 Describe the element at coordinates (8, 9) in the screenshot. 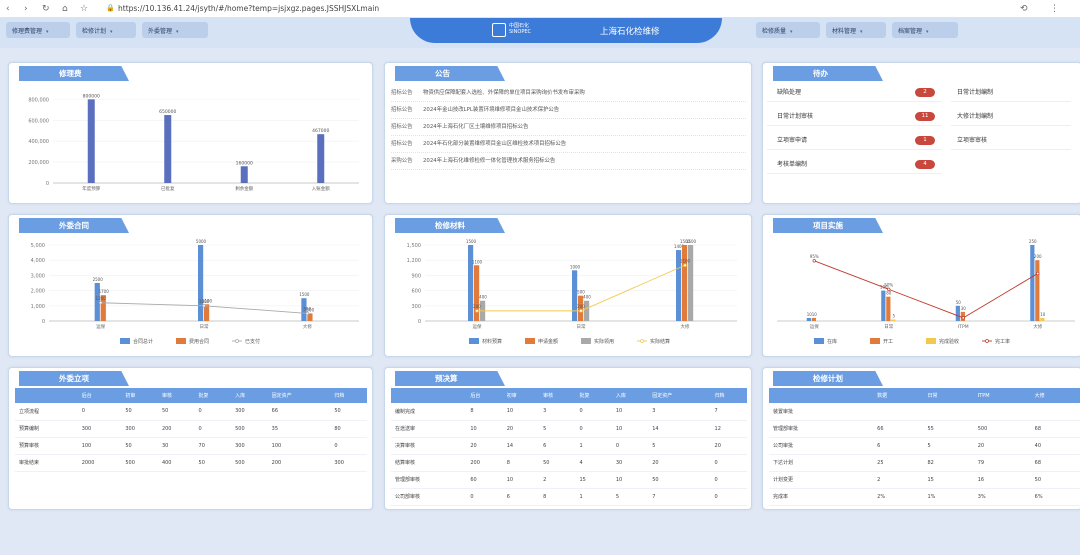

I see `back-icon: ‹` at that location.